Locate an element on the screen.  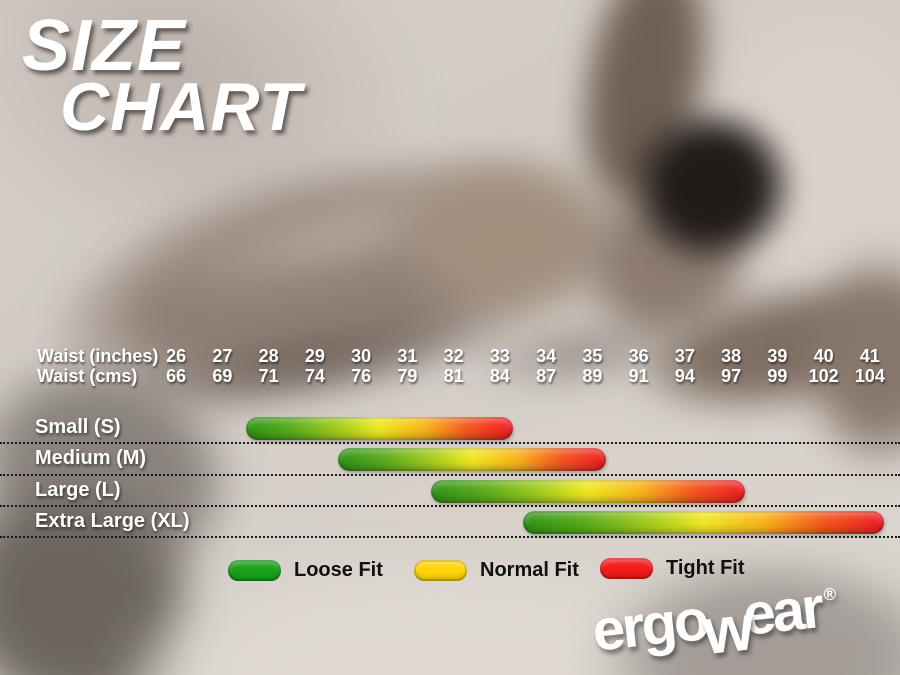
waist-inches-tick: 34 is located at coordinates (546, 356).